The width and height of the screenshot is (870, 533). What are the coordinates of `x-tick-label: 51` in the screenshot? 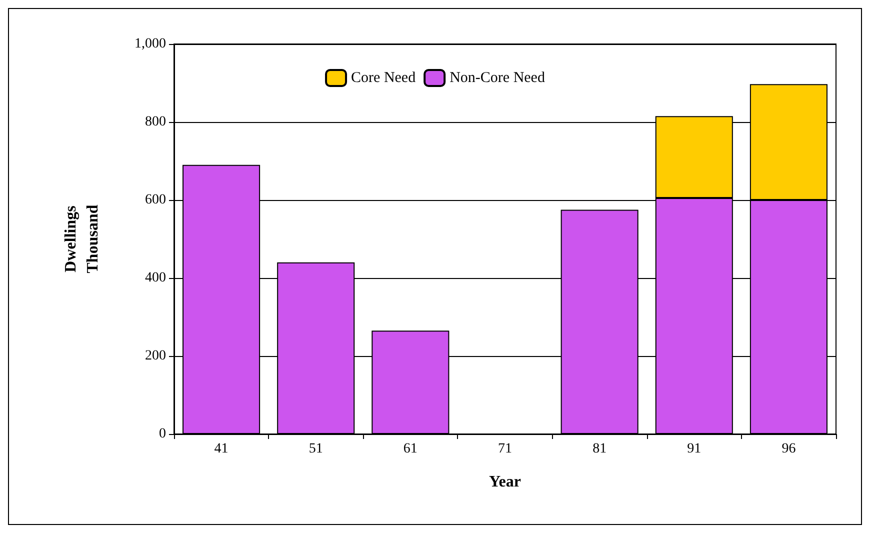 It's located at (315, 449).